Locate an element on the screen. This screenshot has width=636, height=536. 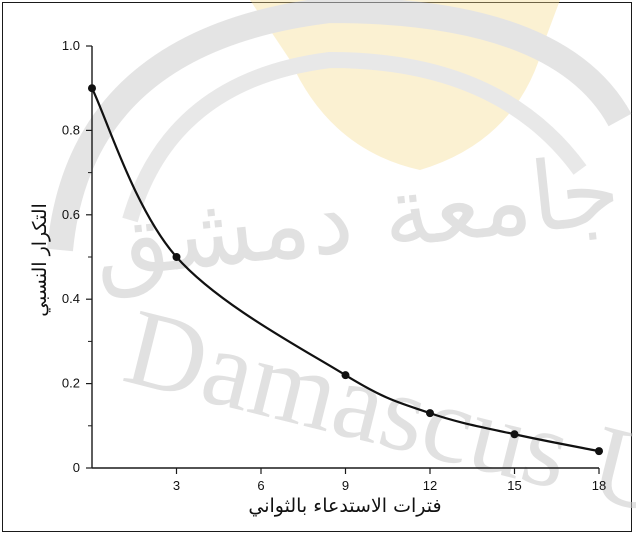
x-tick-label: 15 is located at coordinates (514, 485).